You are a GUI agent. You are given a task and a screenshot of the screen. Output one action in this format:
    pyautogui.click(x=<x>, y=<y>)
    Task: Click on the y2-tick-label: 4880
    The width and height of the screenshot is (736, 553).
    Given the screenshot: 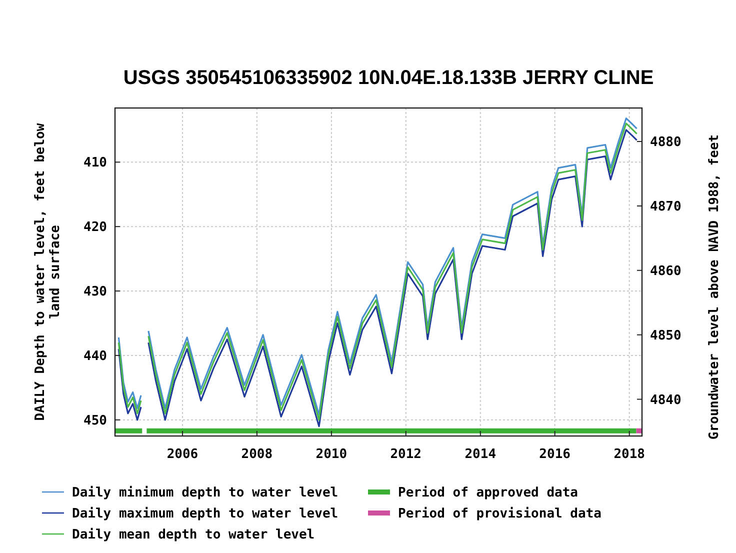 What is the action you would take?
    pyautogui.click(x=666, y=142)
    